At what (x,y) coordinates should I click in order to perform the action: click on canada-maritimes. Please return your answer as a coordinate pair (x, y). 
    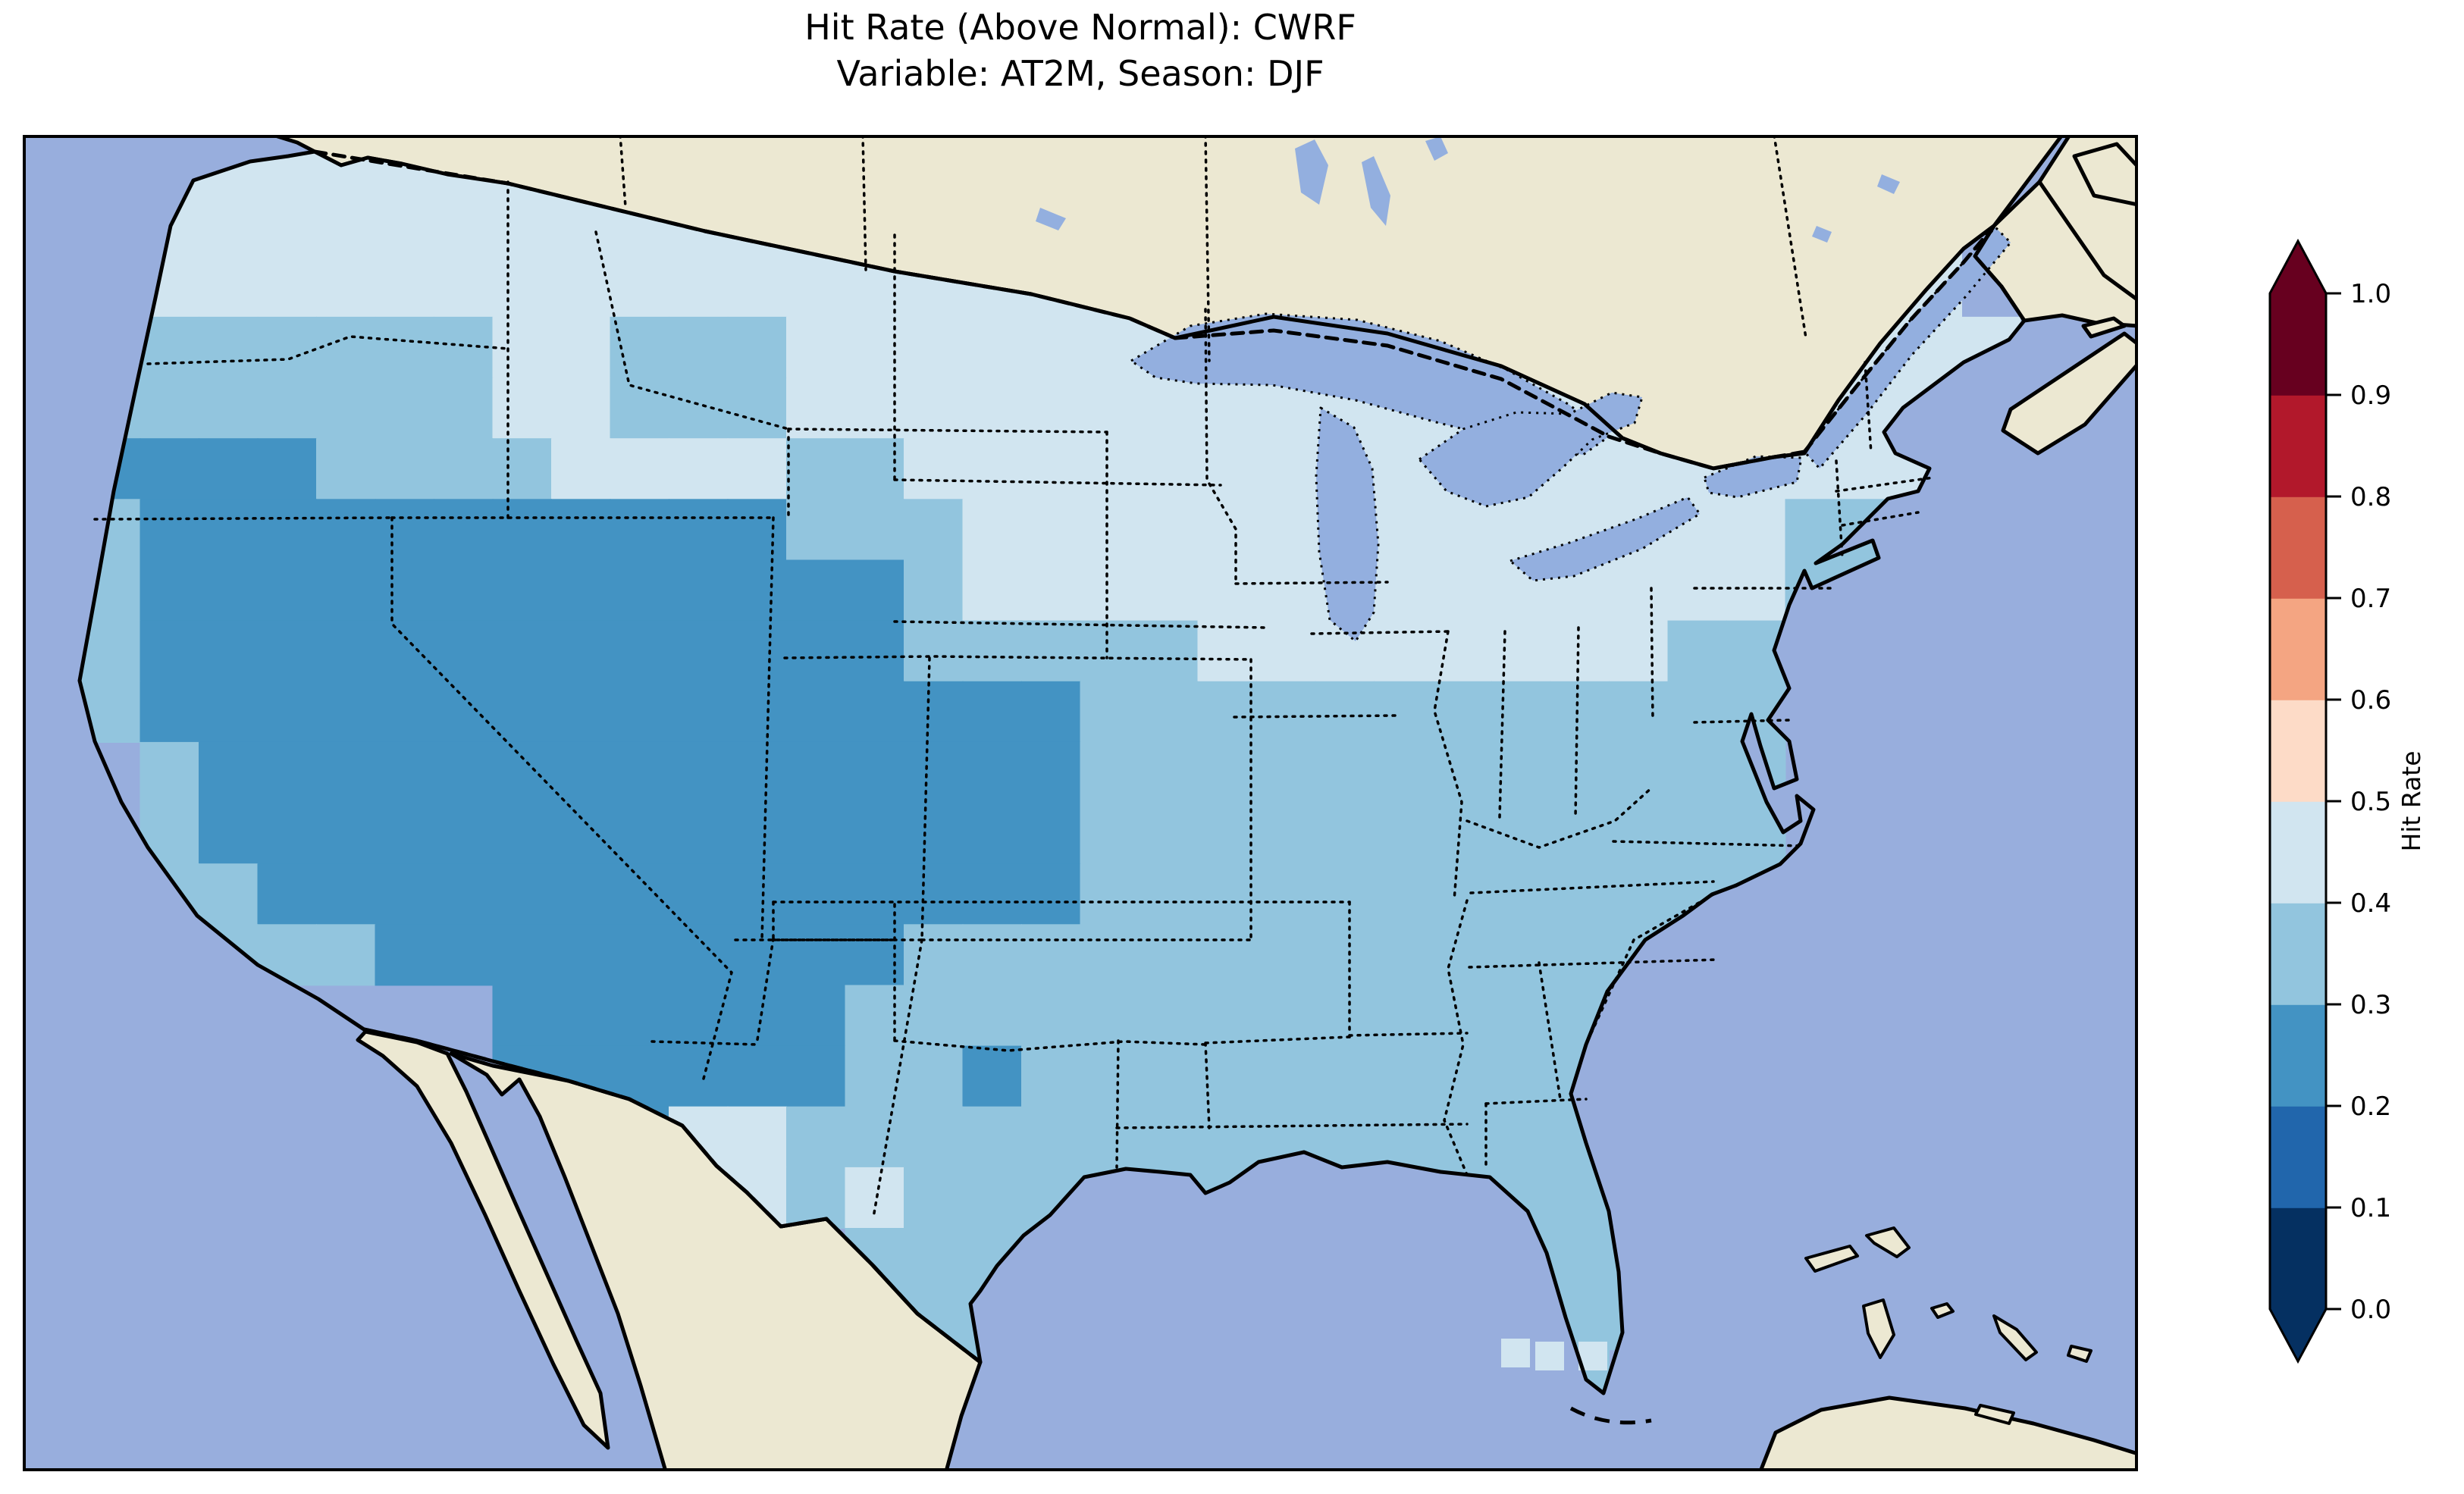
    Looking at the image, I should click on (2105, 174).